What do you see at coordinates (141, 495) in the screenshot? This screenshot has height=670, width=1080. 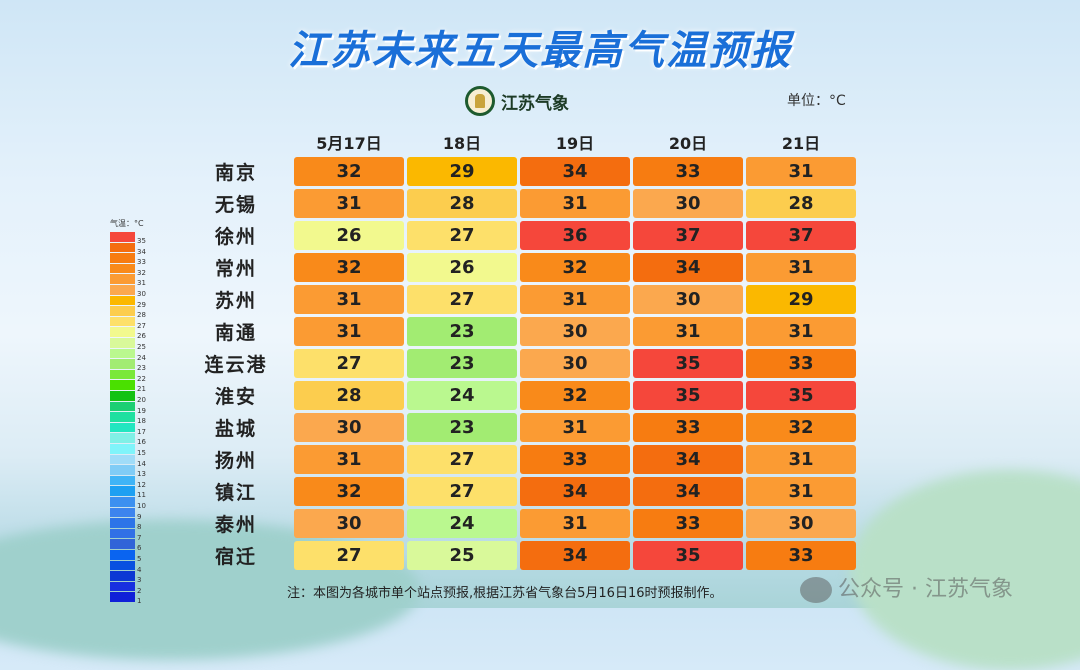 I see `legend-label: 11` at bounding box center [141, 495].